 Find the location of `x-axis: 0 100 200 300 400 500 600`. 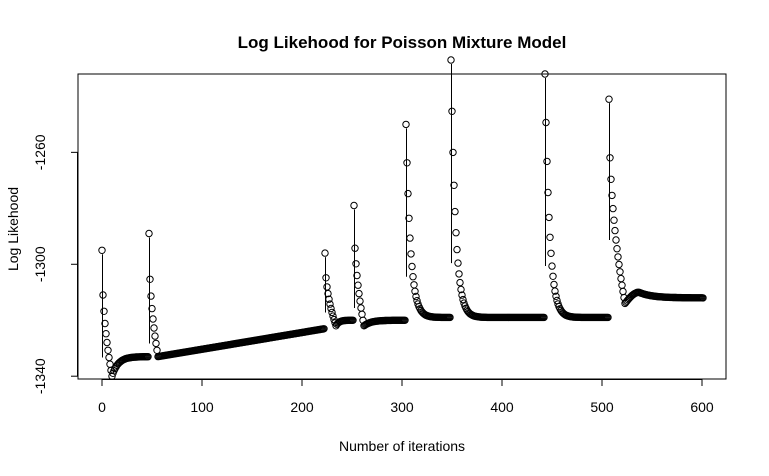

x-axis: 0 100 200 300 400 500 600 is located at coordinates (406, 397).